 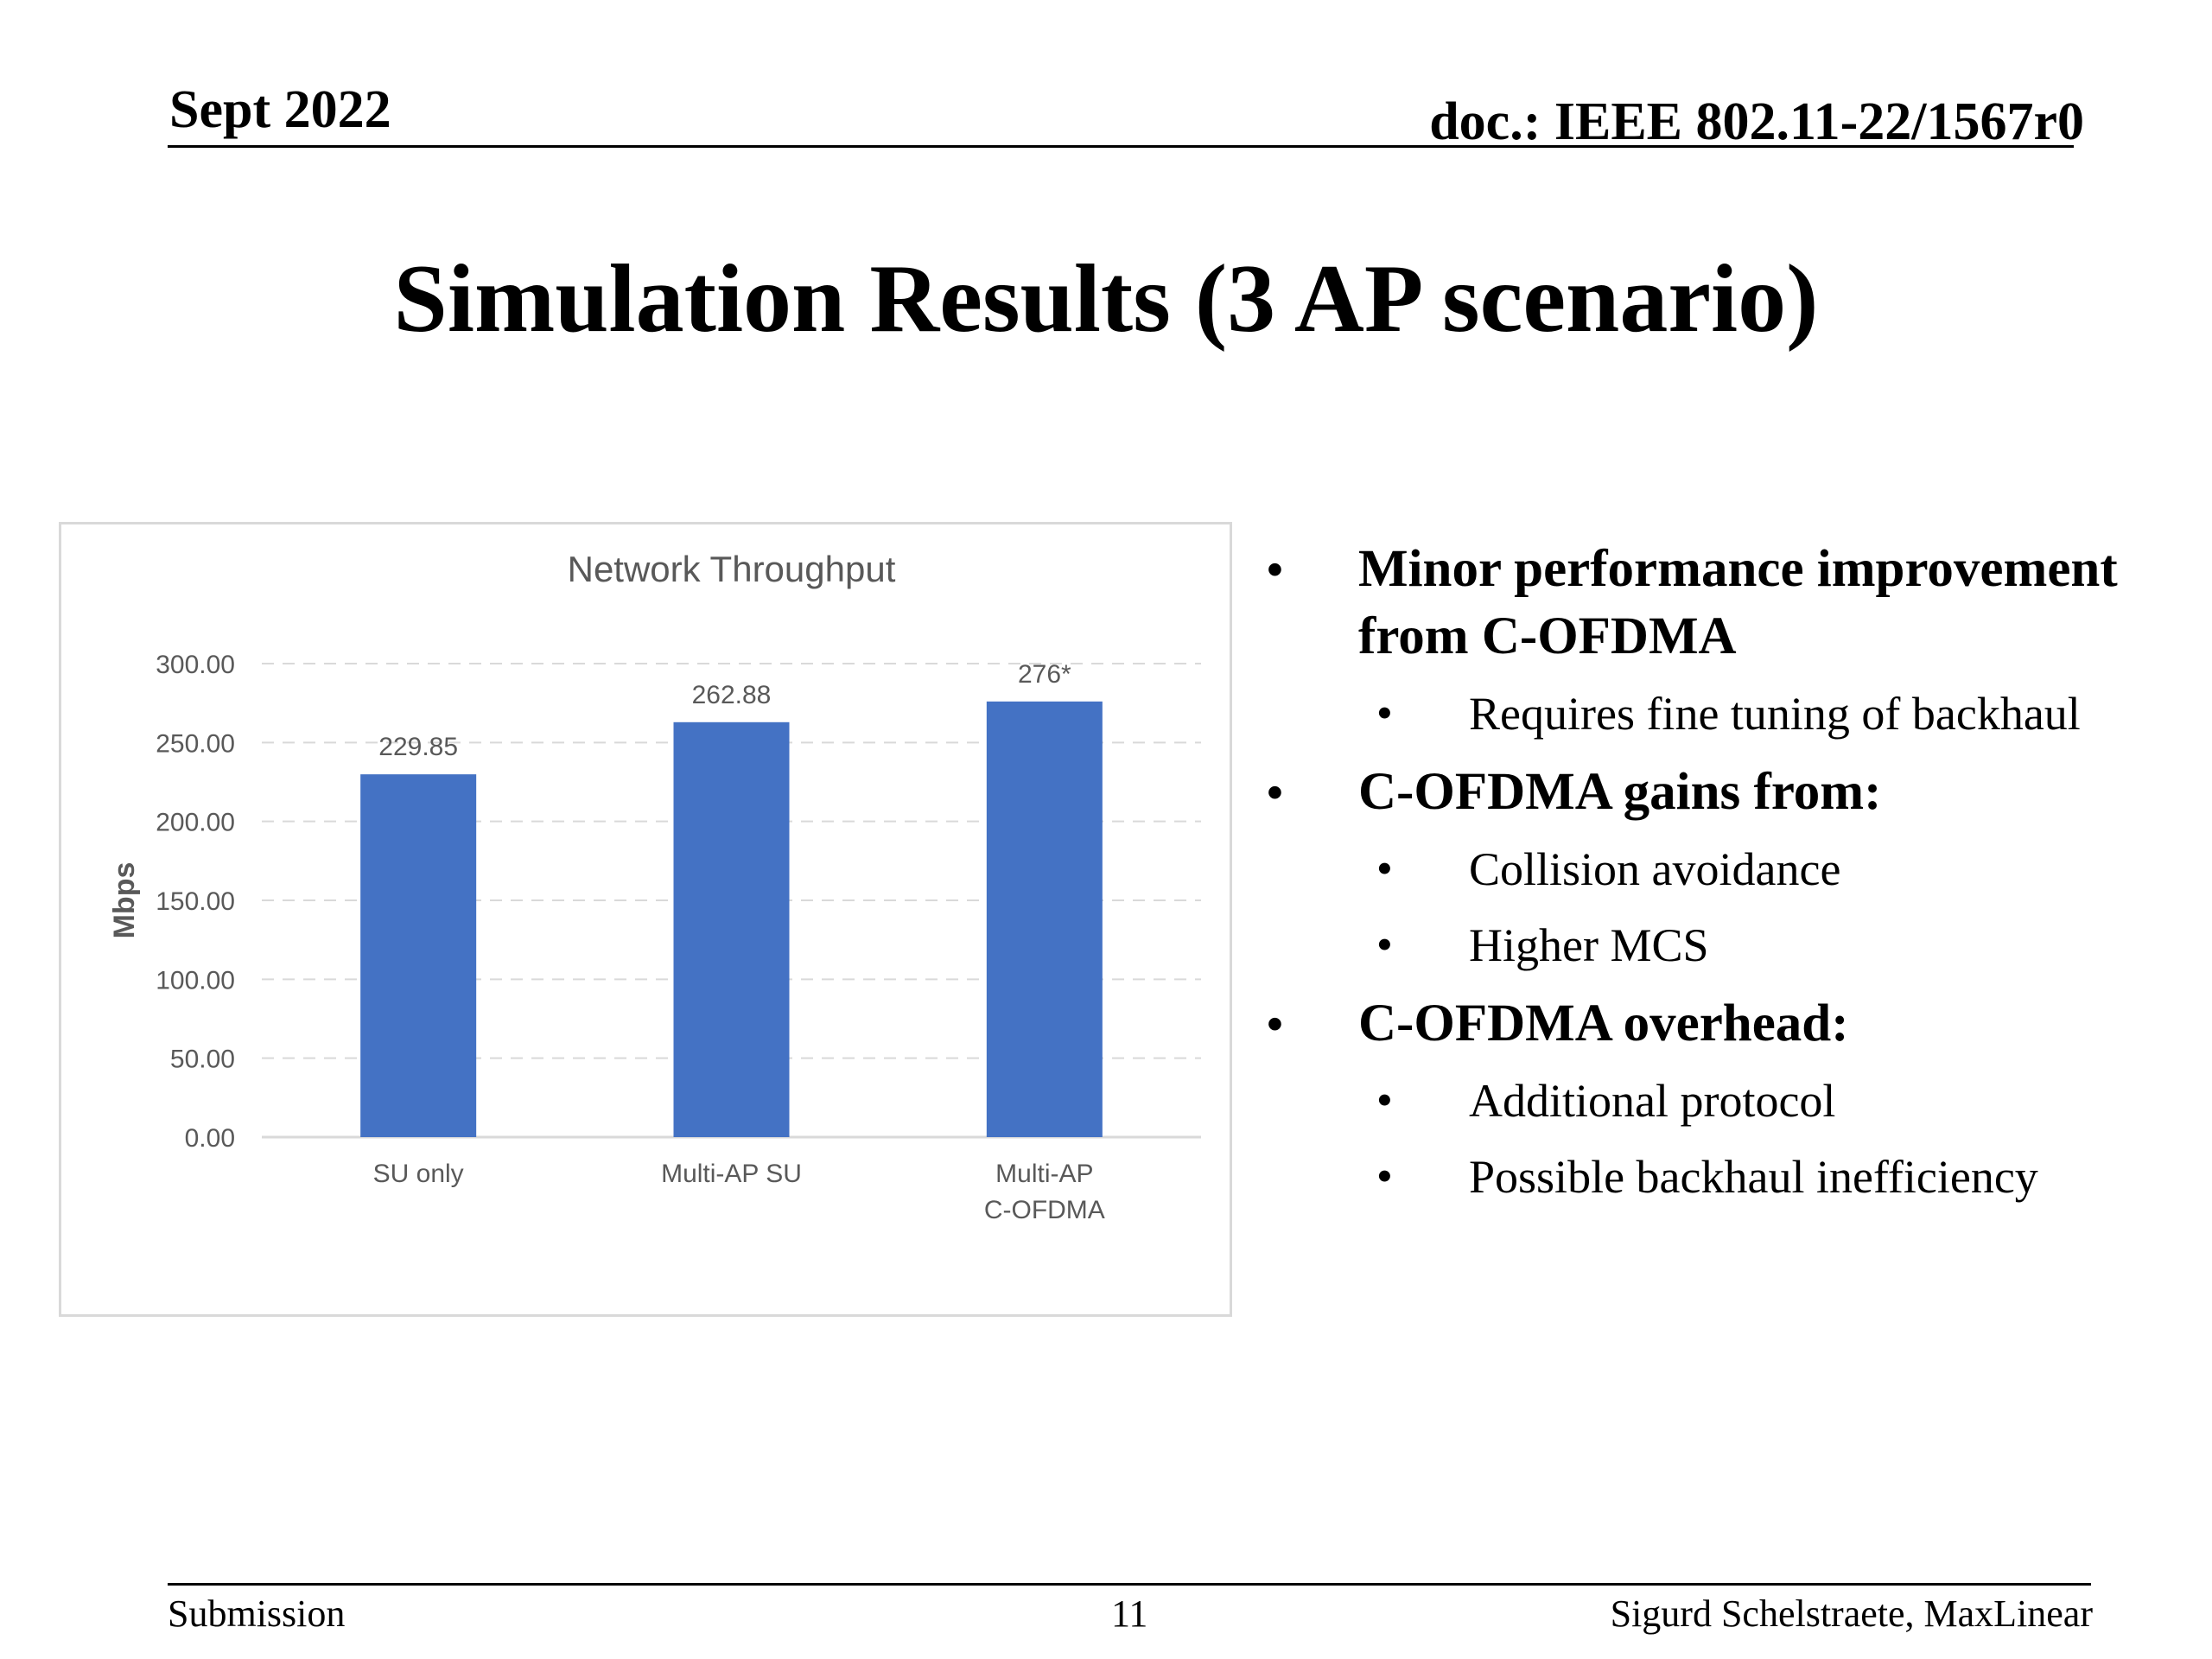 What do you see at coordinates (1121, 146) in the screenshot?
I see `header-rule` at bounding box center [1121, 146].